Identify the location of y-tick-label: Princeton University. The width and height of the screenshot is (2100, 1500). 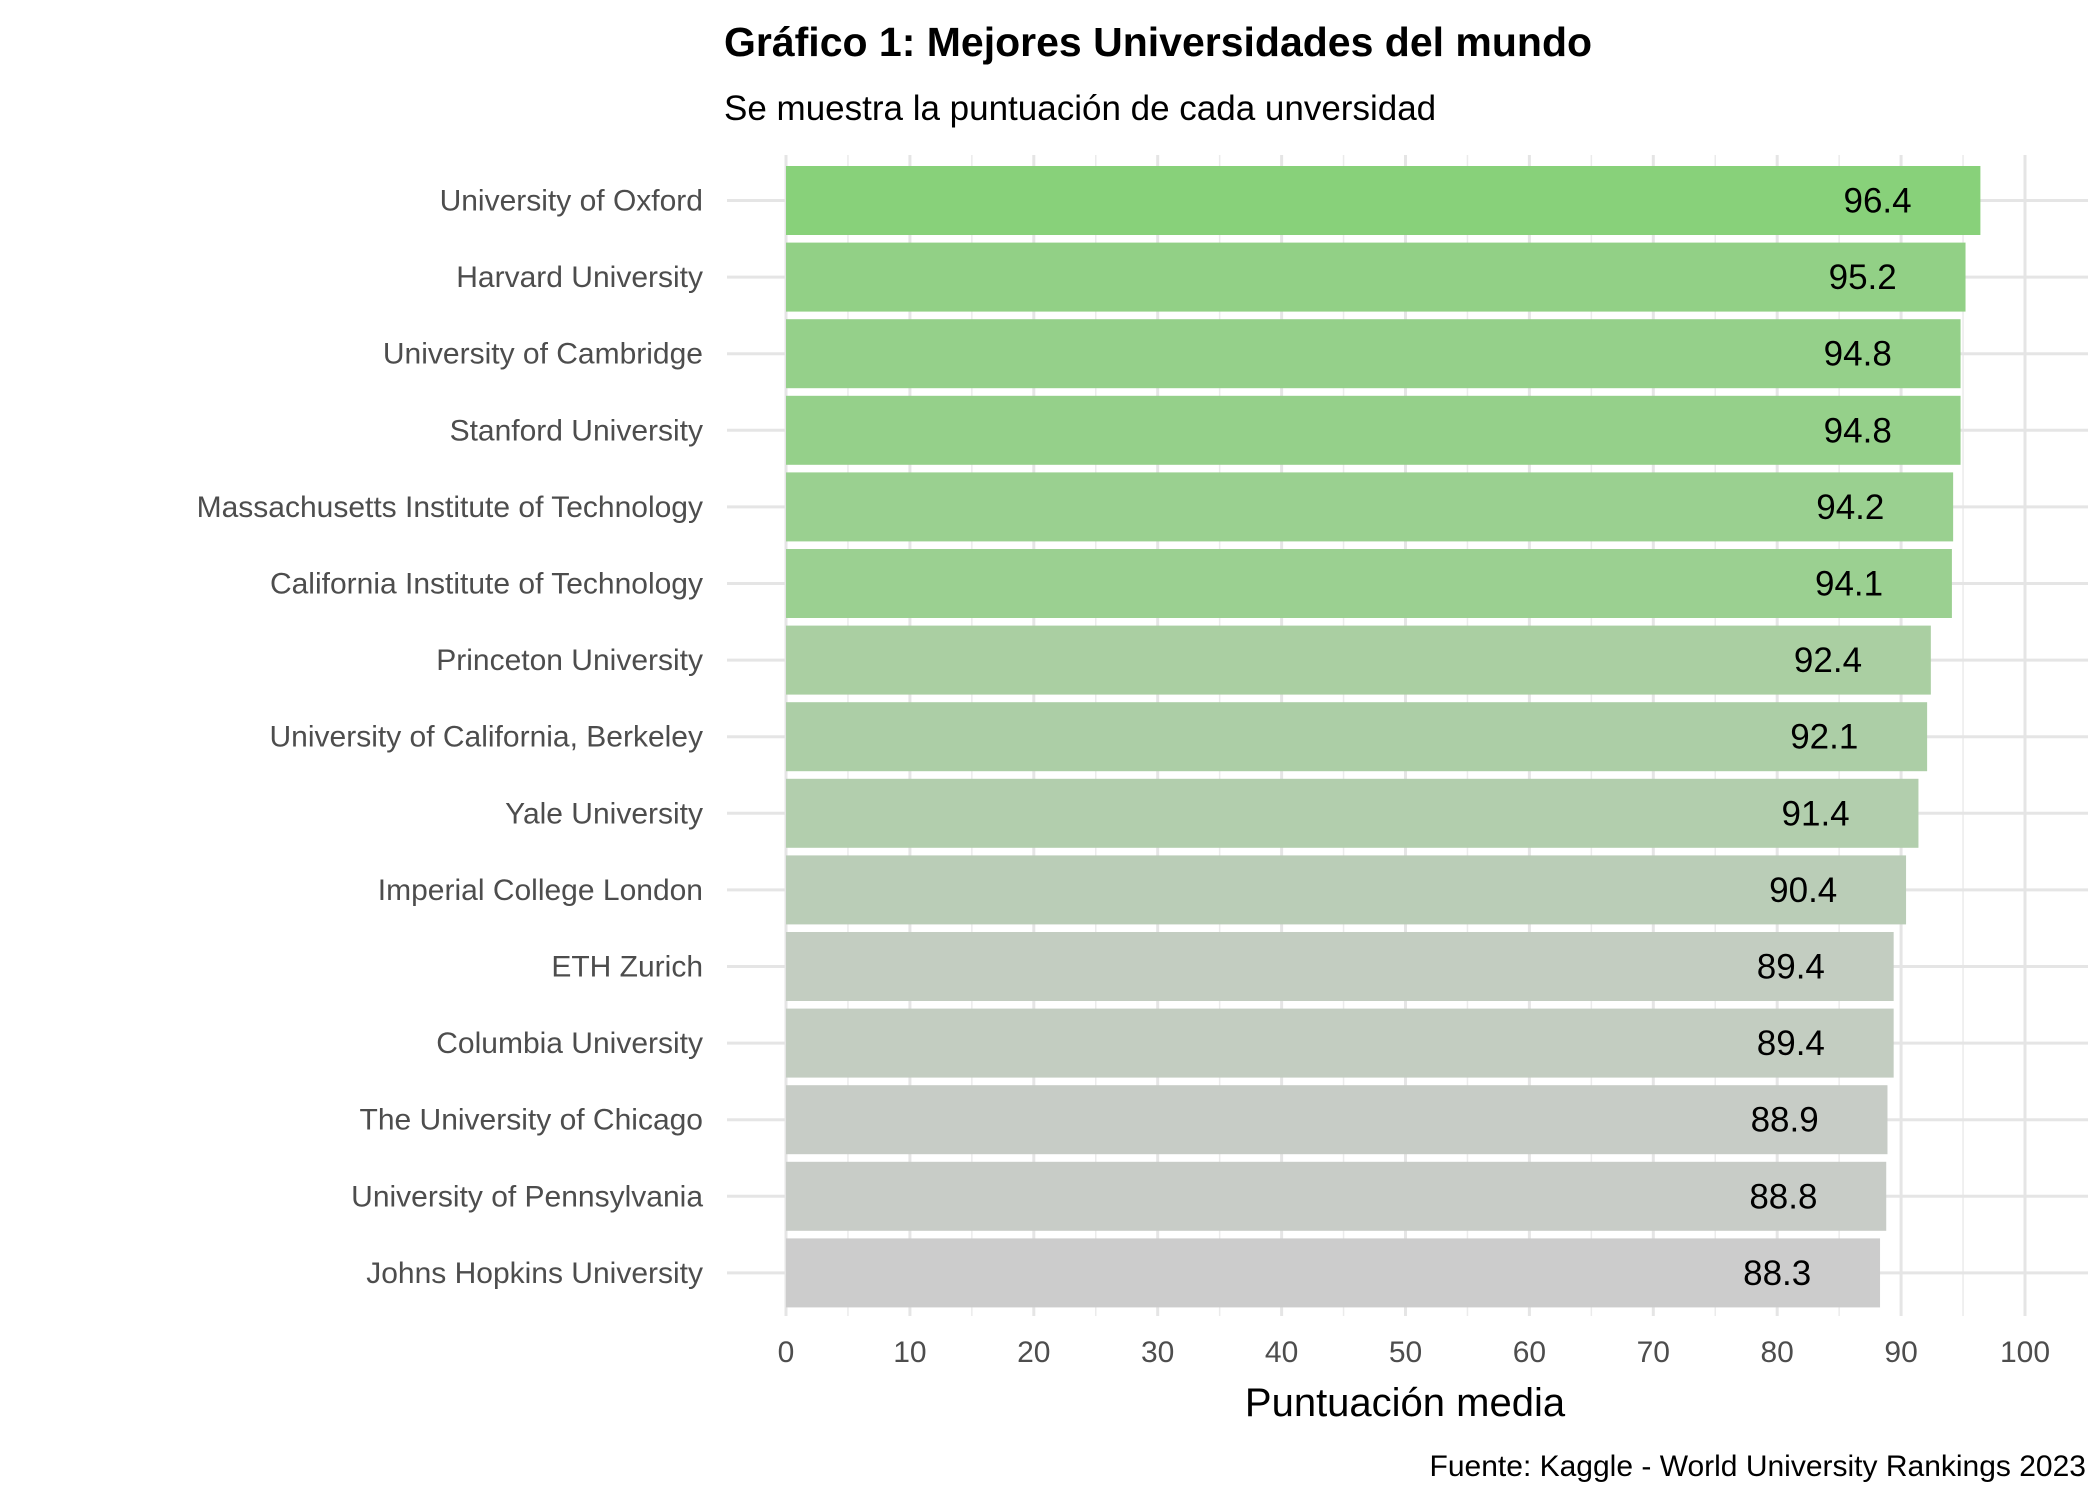
(569, 660).